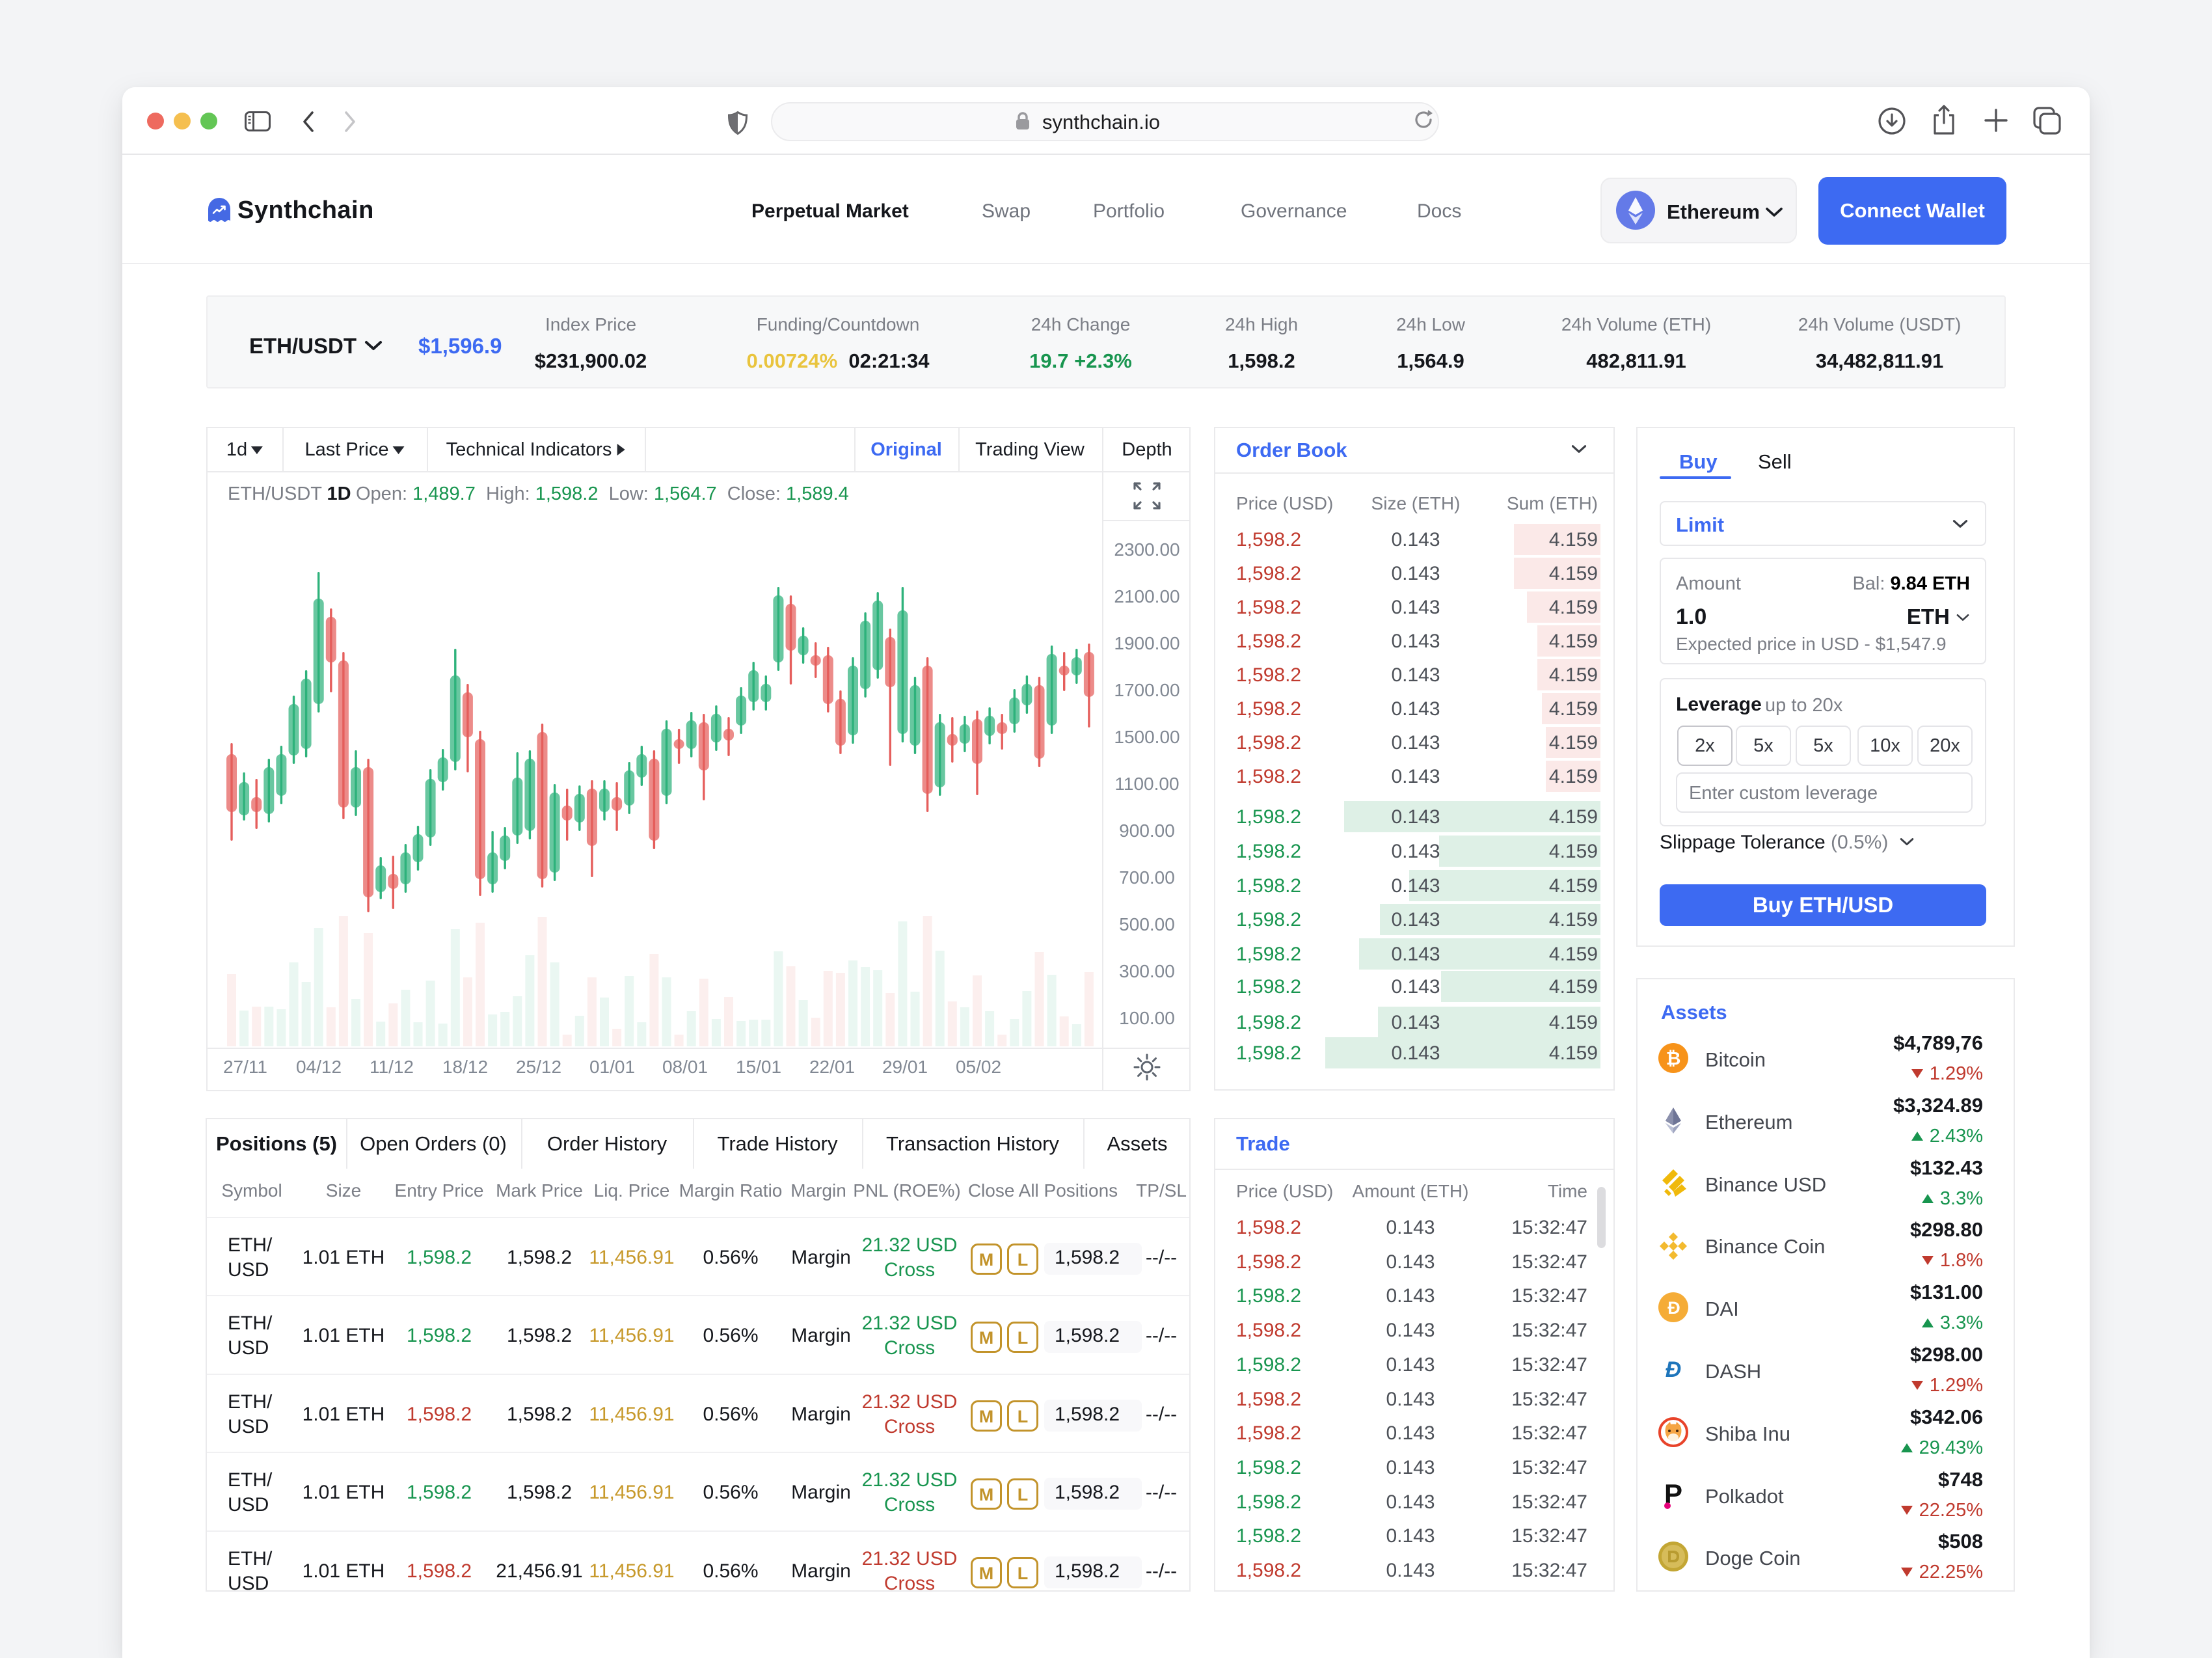 This screenshot has width=2212, height=1658. I want to click on svg-text: Ð, so click(1674, 1369).